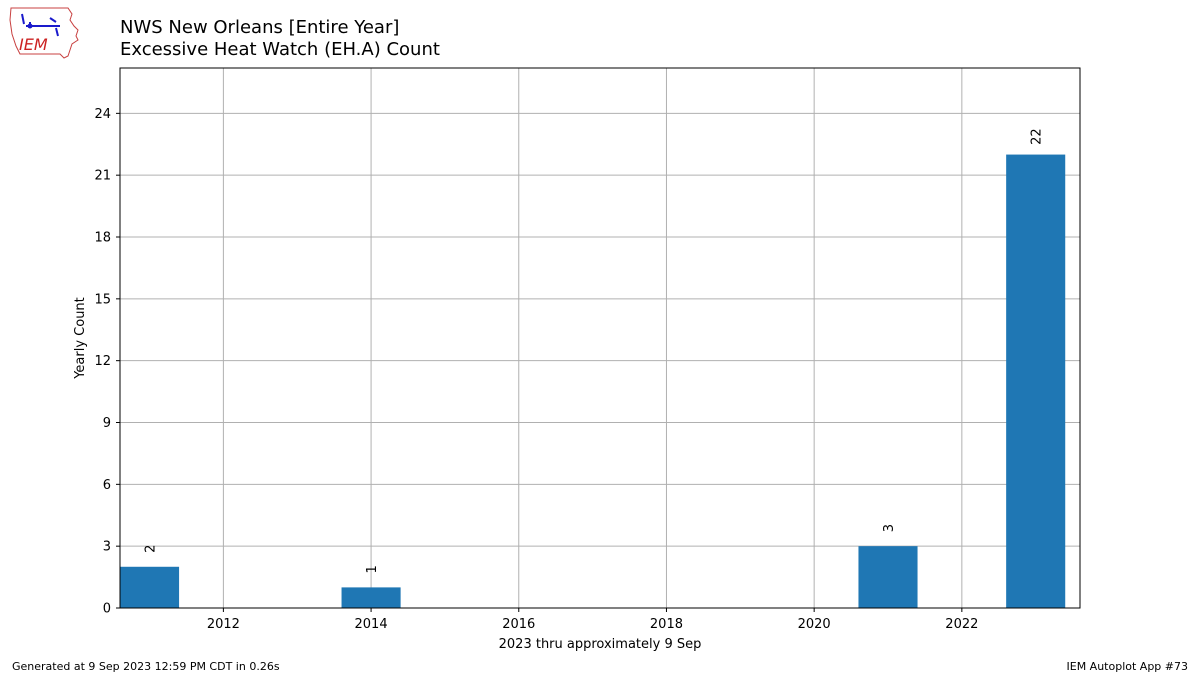 The height and width of the screenshot is (675, 1200). Describe the element at coordinates (260, 27) in the screenshot. I see `title-line-1: NWS New Orleans [Entire Year]` at that location.